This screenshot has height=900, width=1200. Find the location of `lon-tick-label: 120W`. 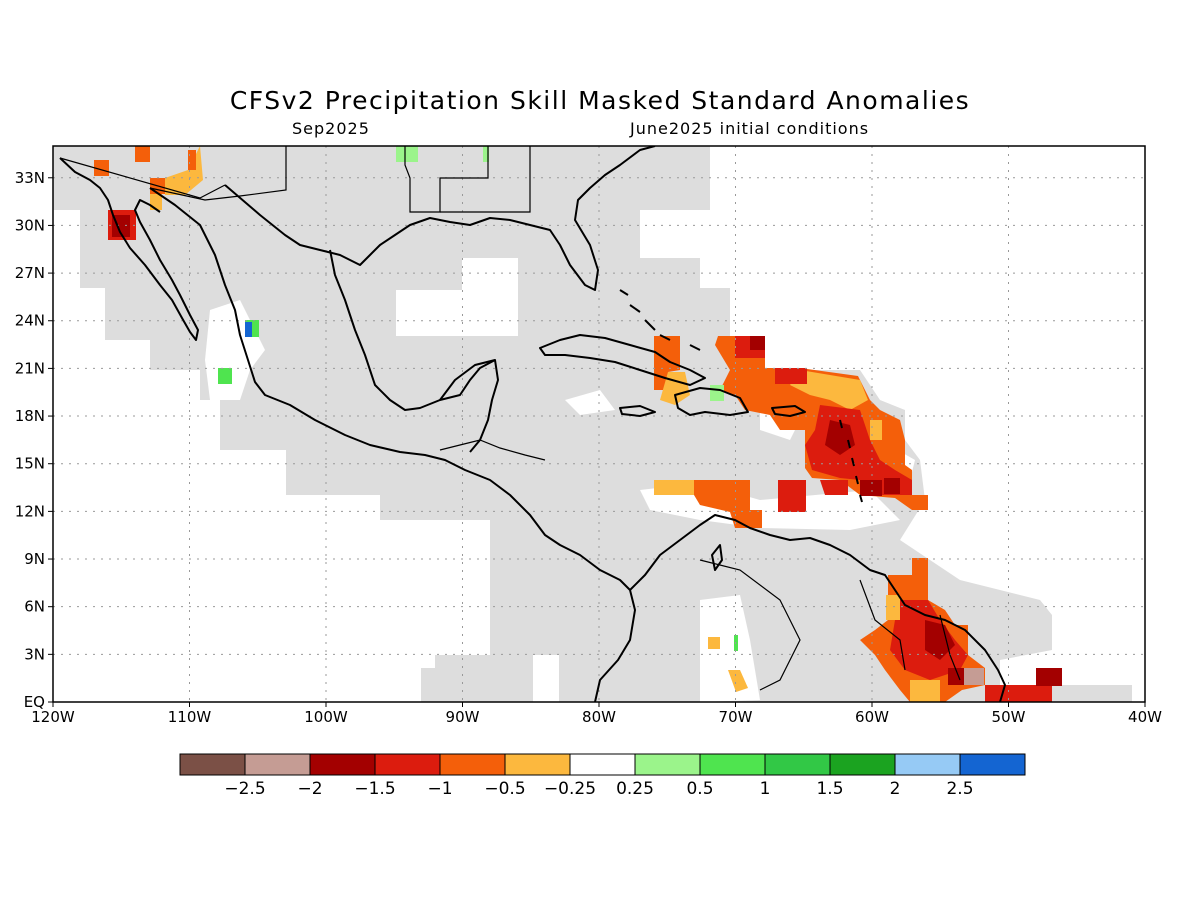

lon-tick-label: 120W is located at coordinates (53, 717).